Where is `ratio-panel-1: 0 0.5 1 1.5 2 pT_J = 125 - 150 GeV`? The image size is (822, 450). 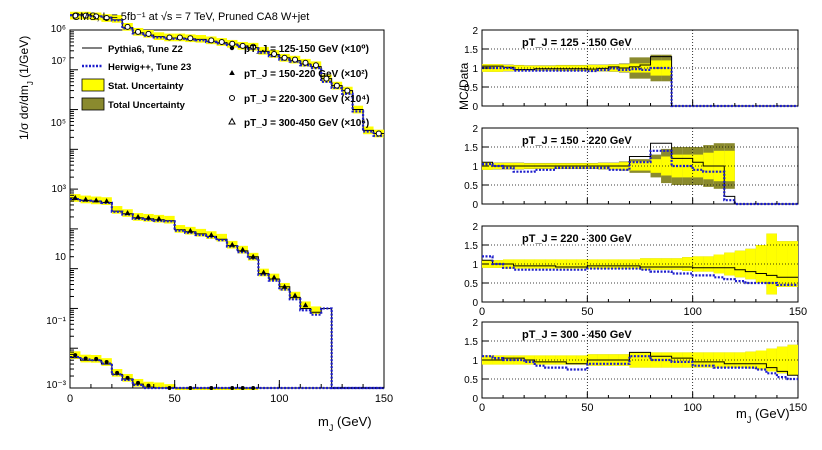 ratio-panel-1: 0 0.5 1 1.5 2 pT_J = 125 - 150 GeV is located at coordinates (631, 69).